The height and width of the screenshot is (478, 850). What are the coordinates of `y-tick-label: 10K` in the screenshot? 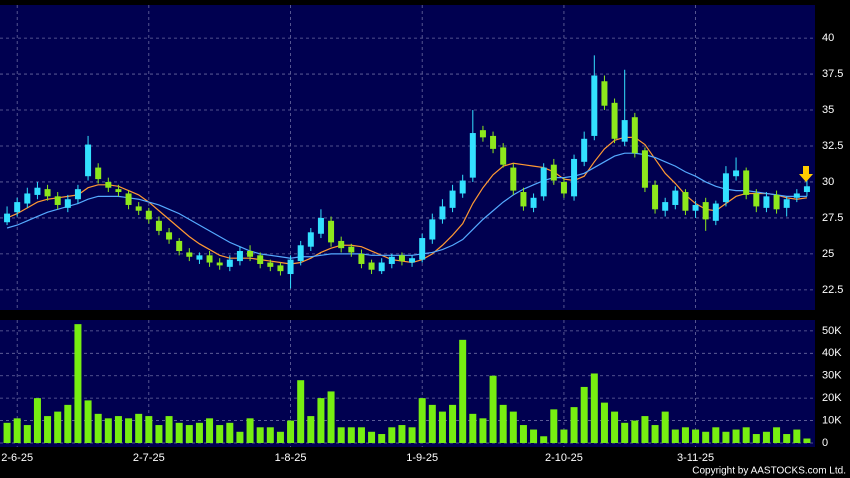 It's located at (832, 420).